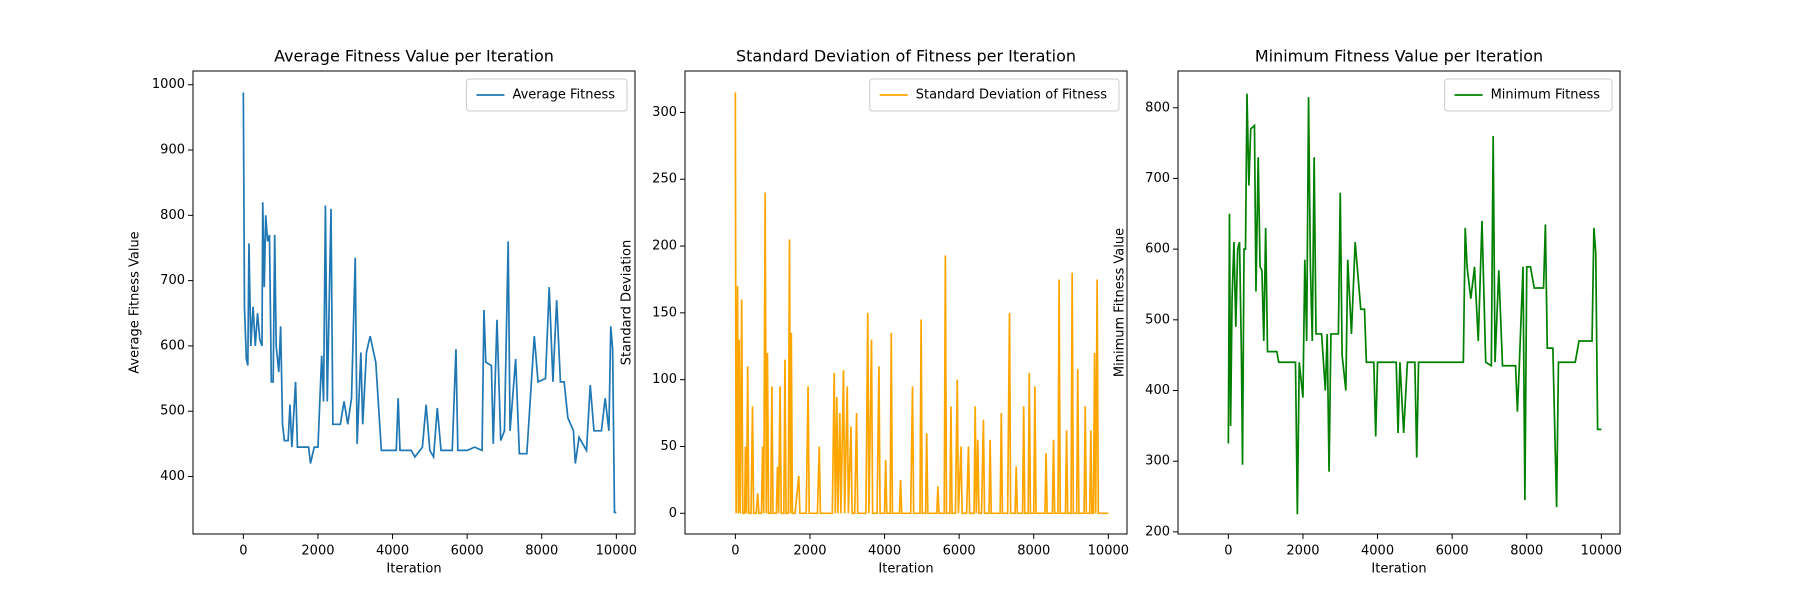 The width and height of the screenshot is (1800, 600). I want to click on legend-label: Minimum Fitness, so click(1546, 95).